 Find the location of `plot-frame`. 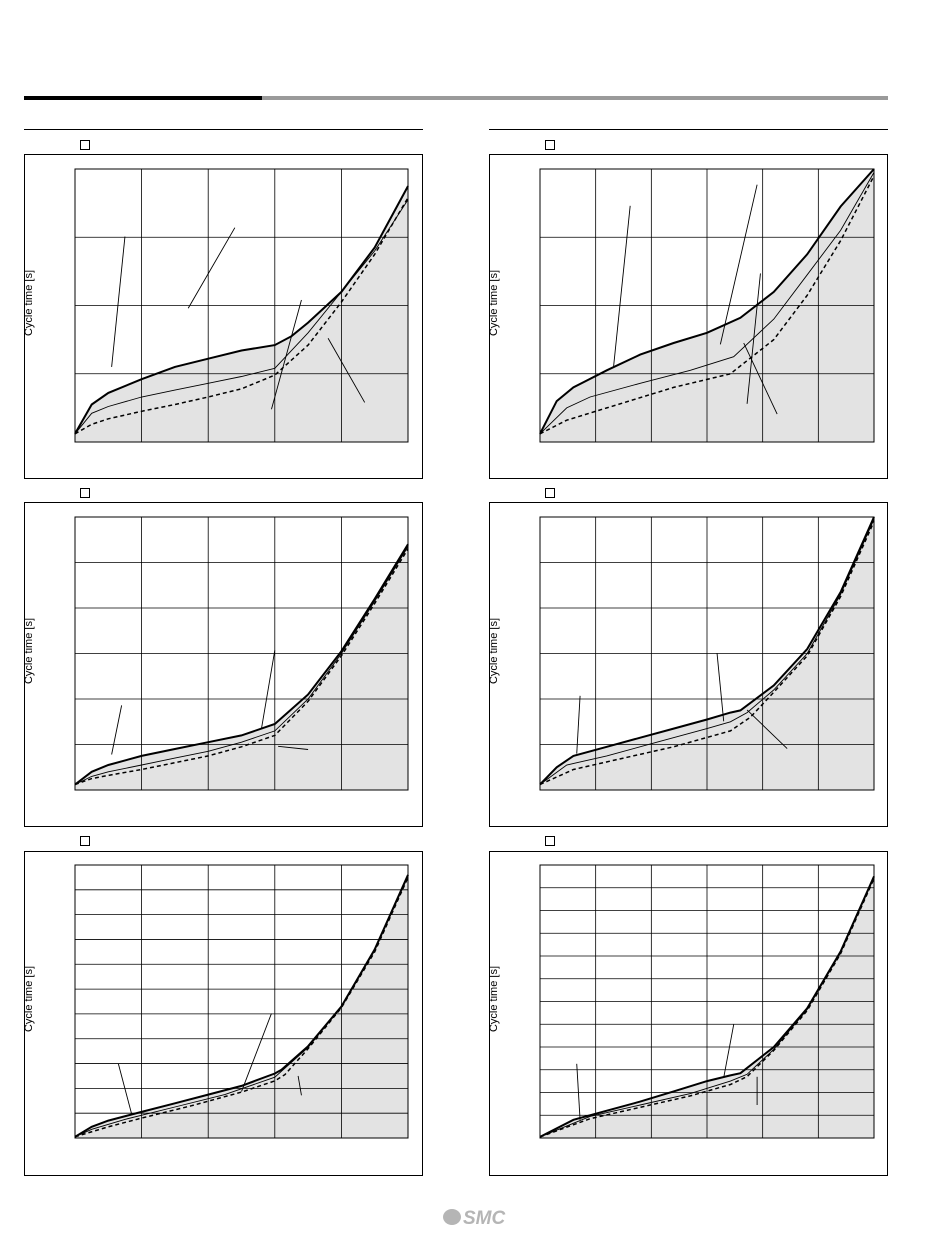

plot-frame is located at coordinates (241, 1001).